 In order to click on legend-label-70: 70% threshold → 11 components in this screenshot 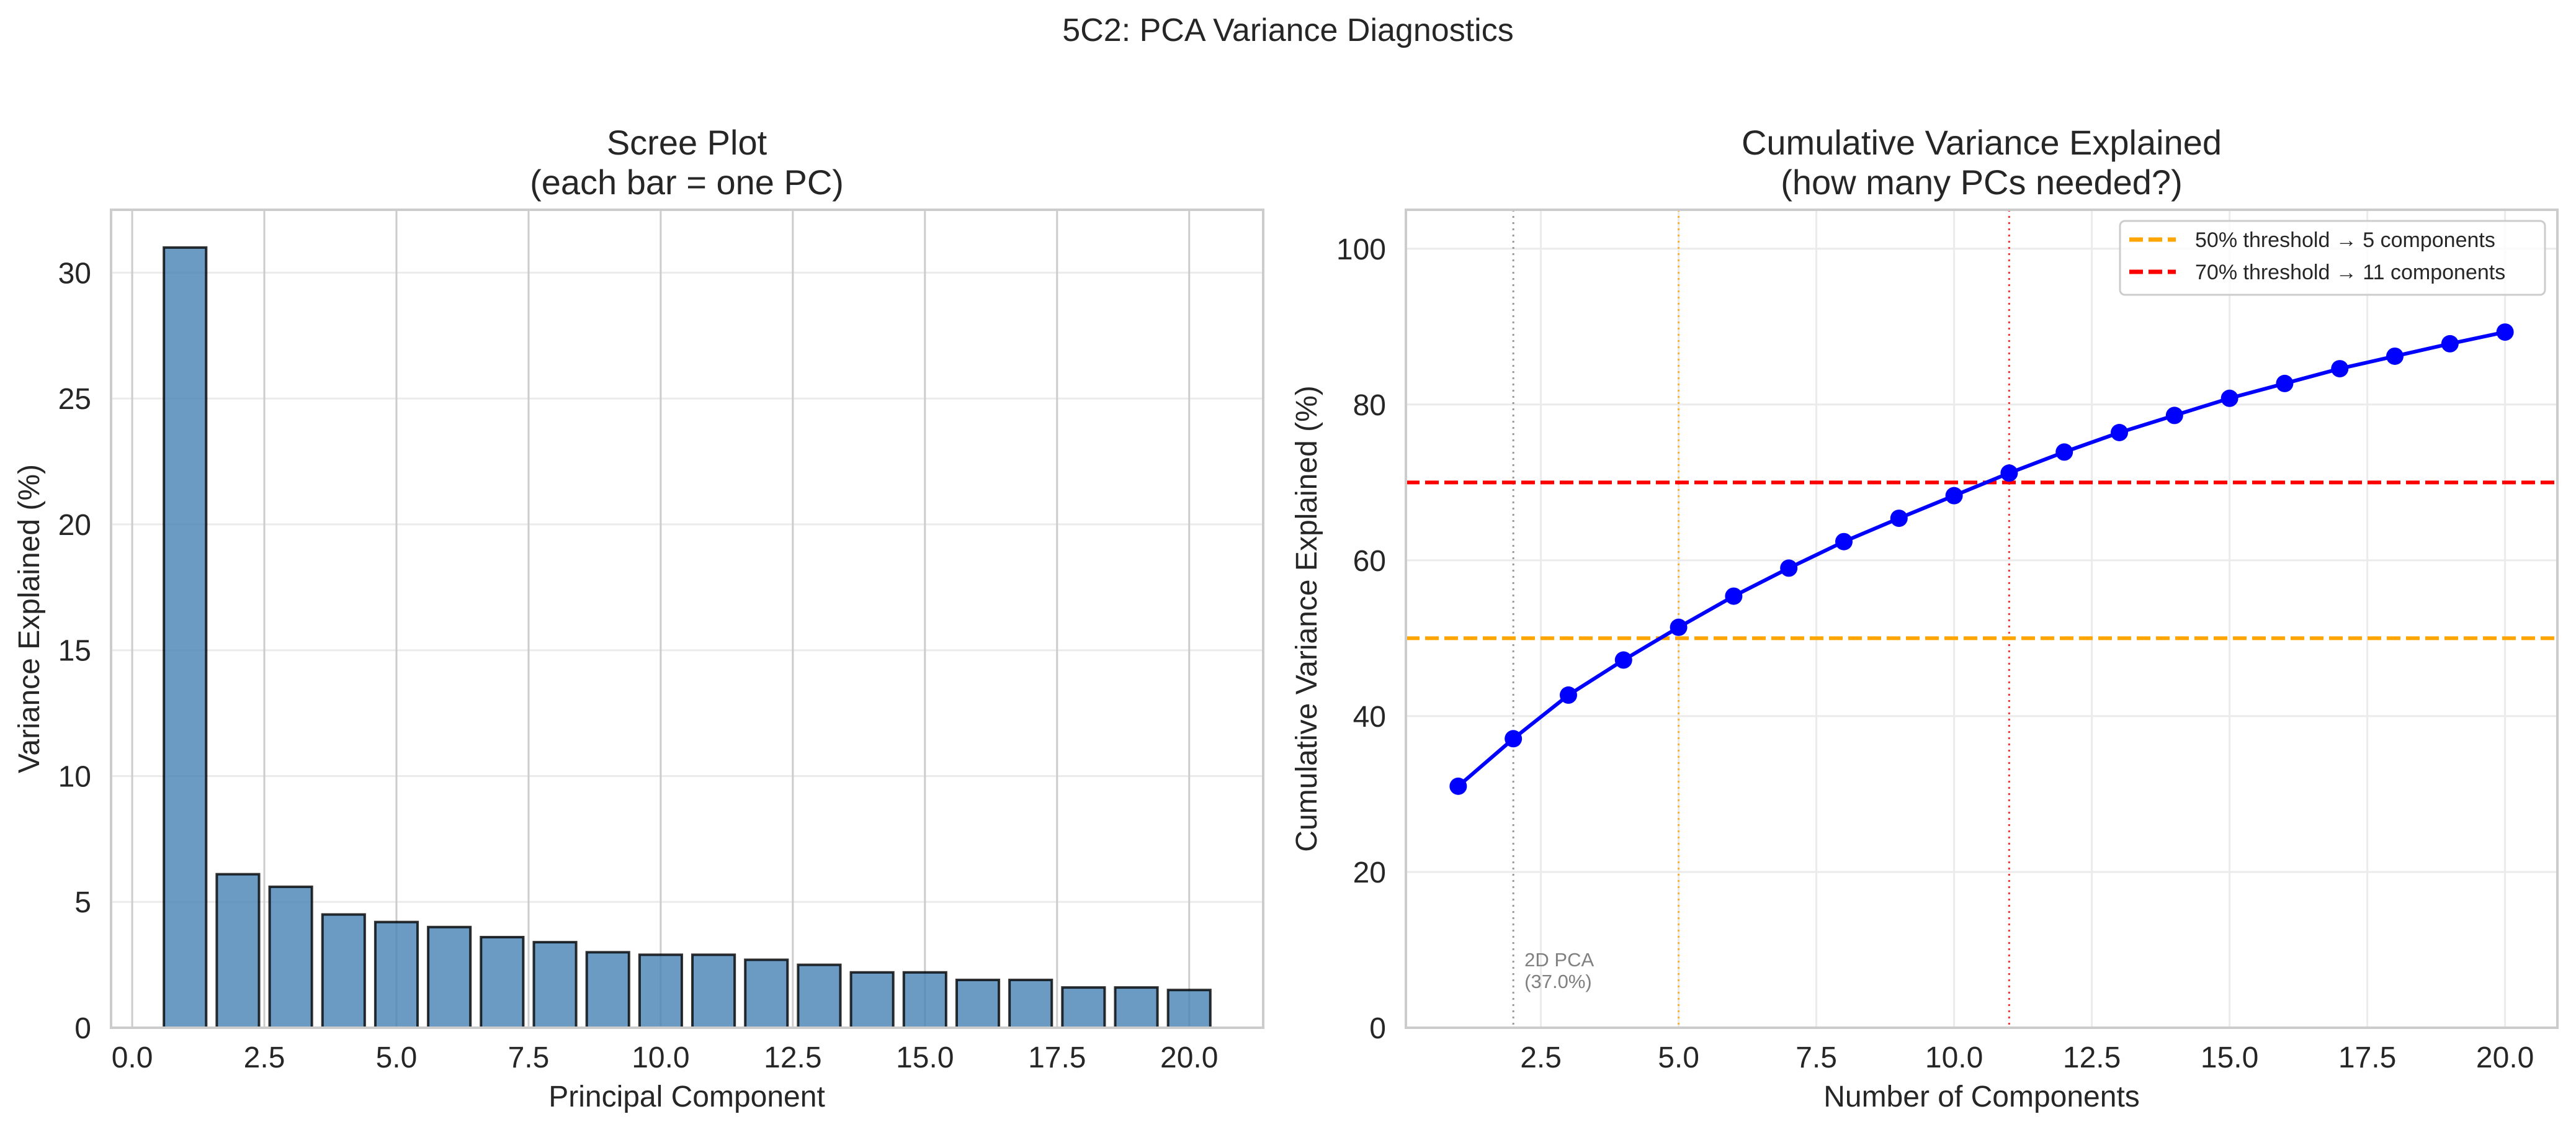, I will do `click(2350, 272)`.